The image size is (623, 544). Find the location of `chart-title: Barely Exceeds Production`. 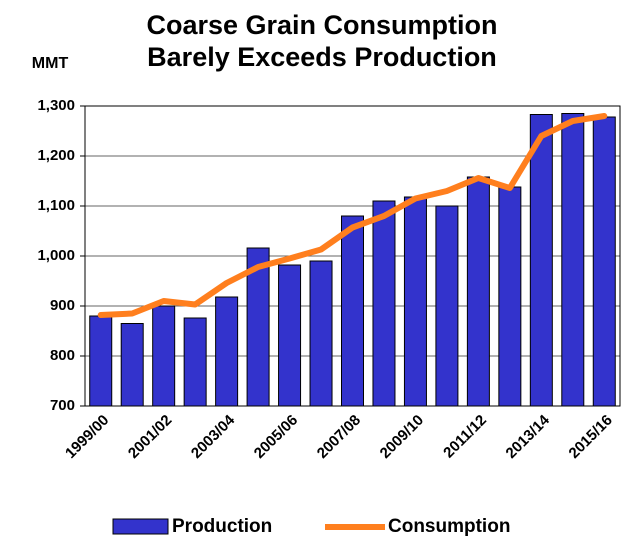

chart-title: Barely Exceeds Production is located at coordinates (322, 57).